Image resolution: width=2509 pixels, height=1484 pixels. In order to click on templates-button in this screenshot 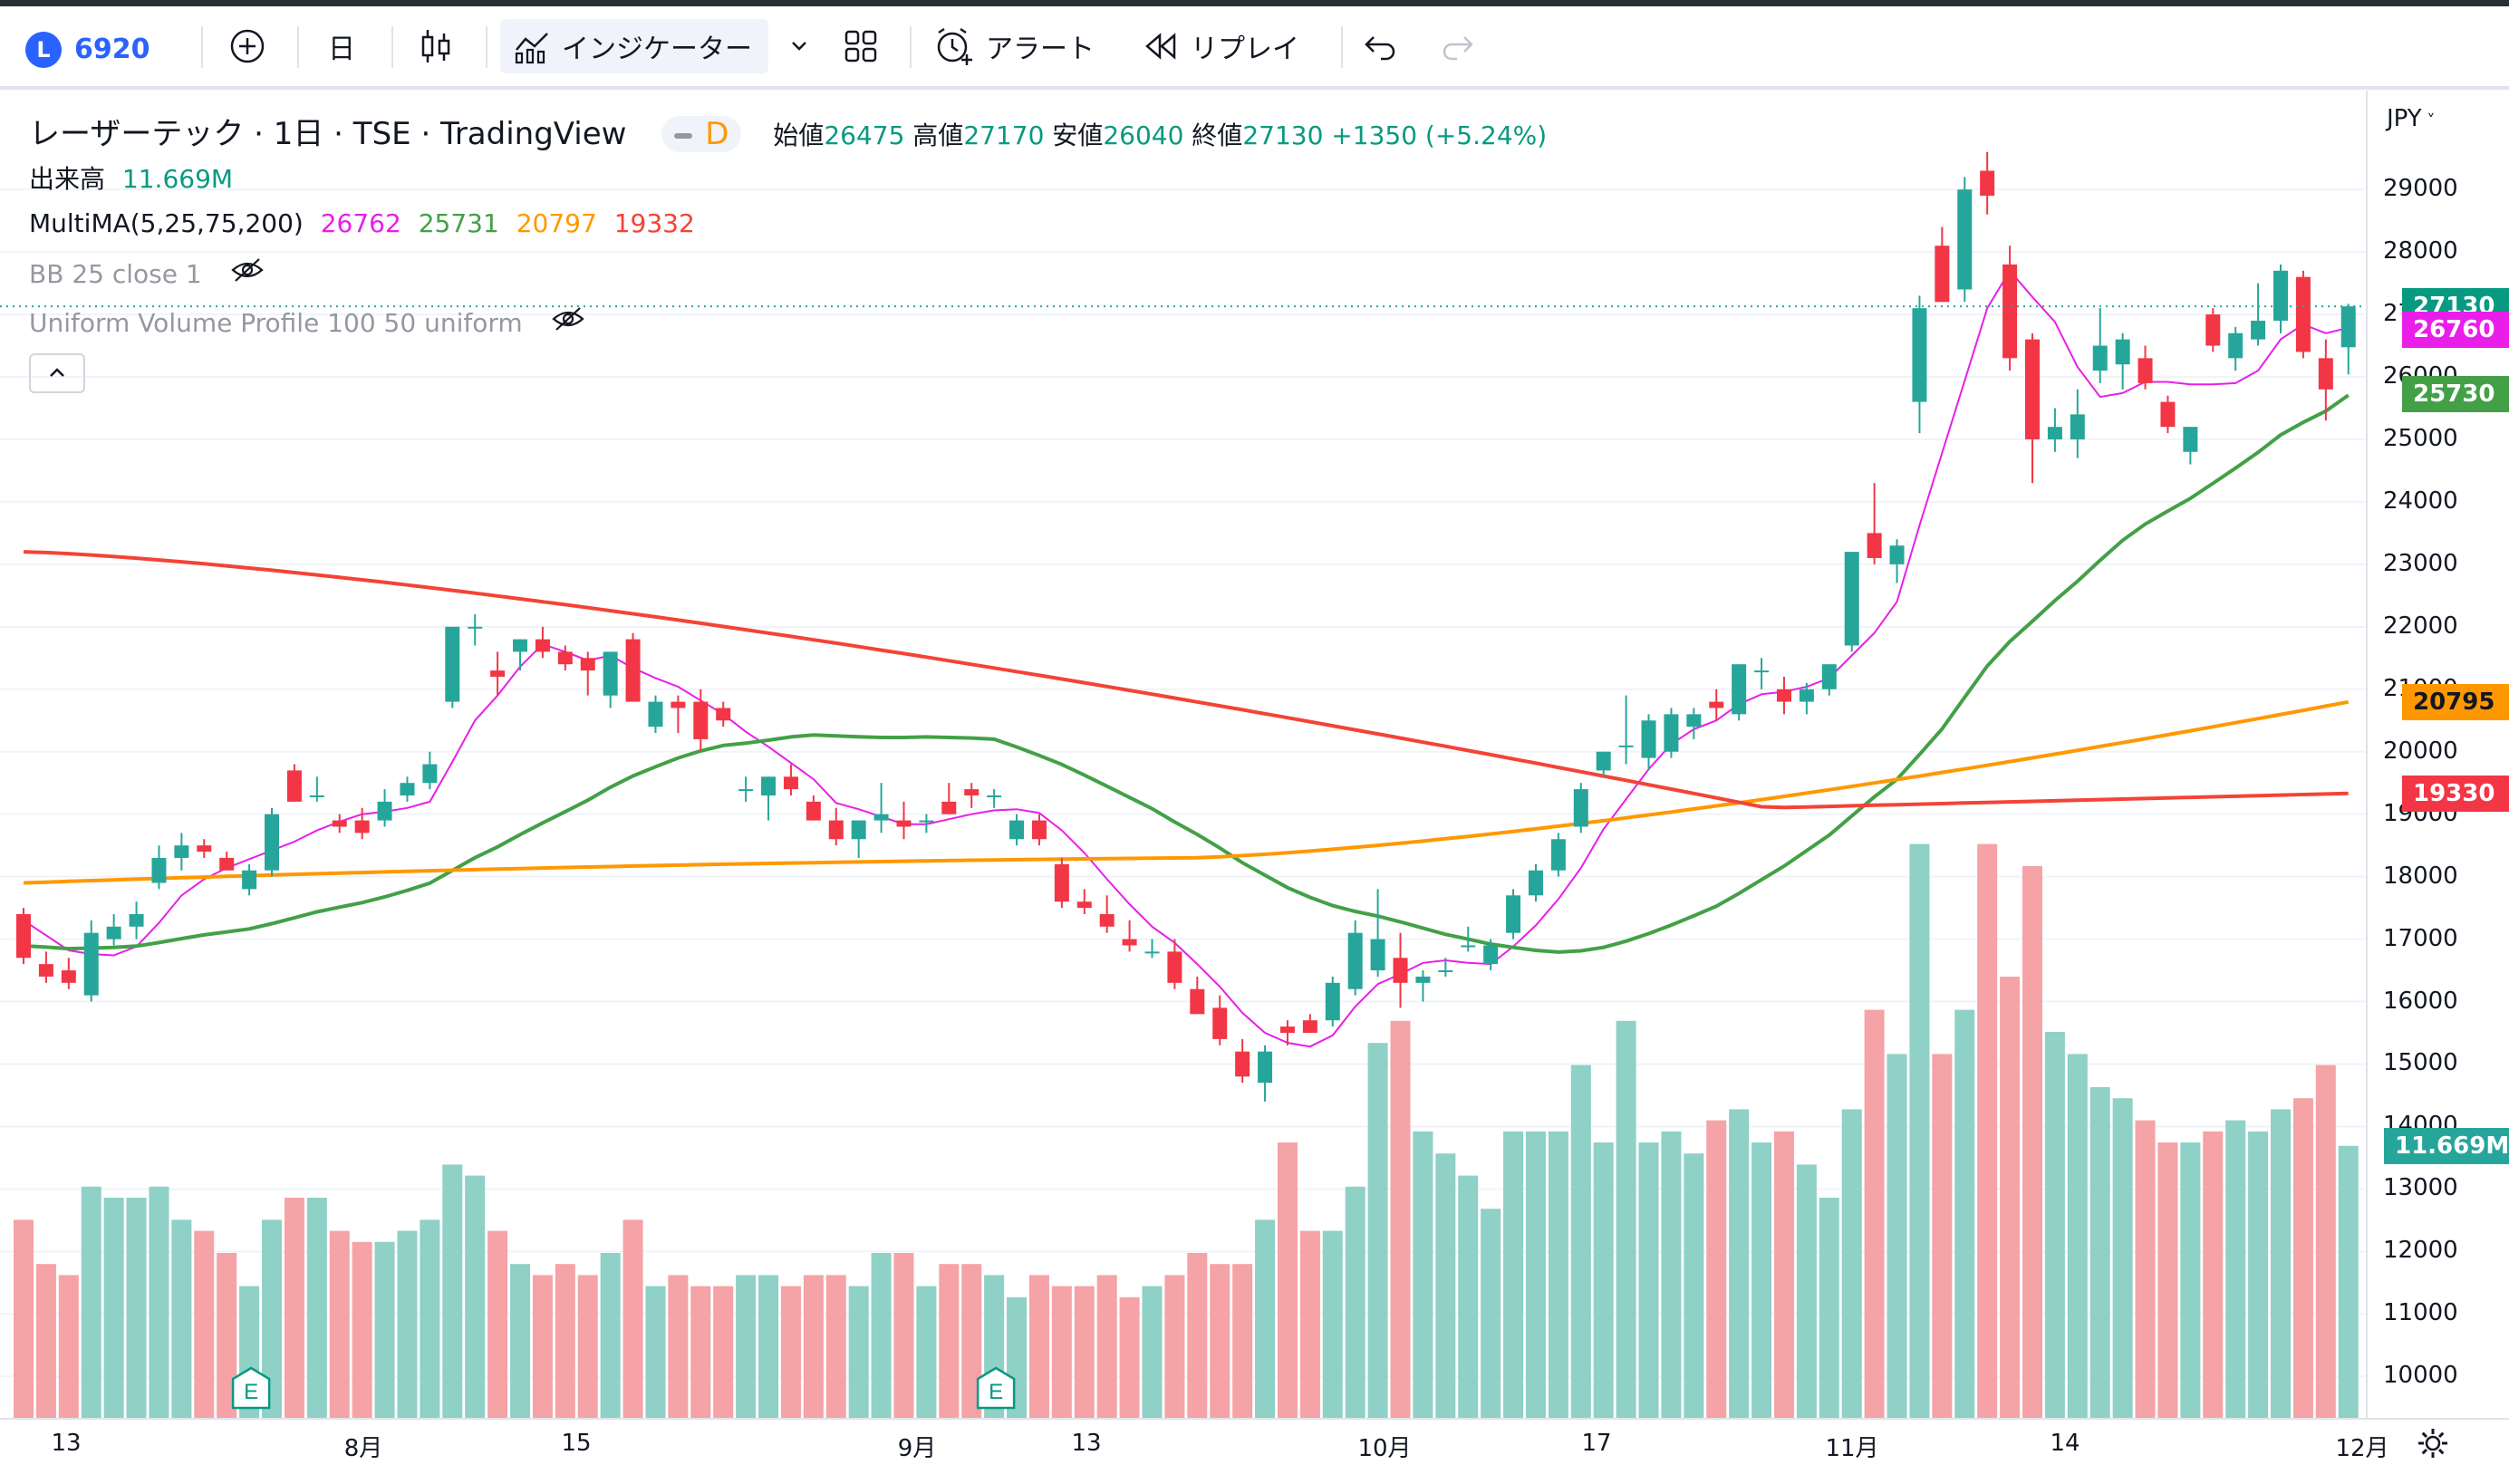, I will do `click(861, 46)`.